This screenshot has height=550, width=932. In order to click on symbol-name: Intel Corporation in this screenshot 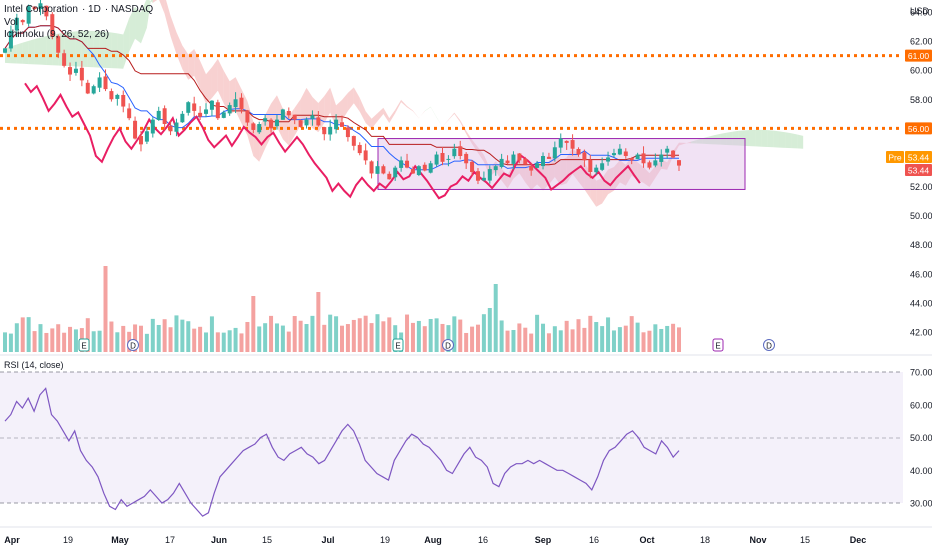, I will do `click(41, 9)`.